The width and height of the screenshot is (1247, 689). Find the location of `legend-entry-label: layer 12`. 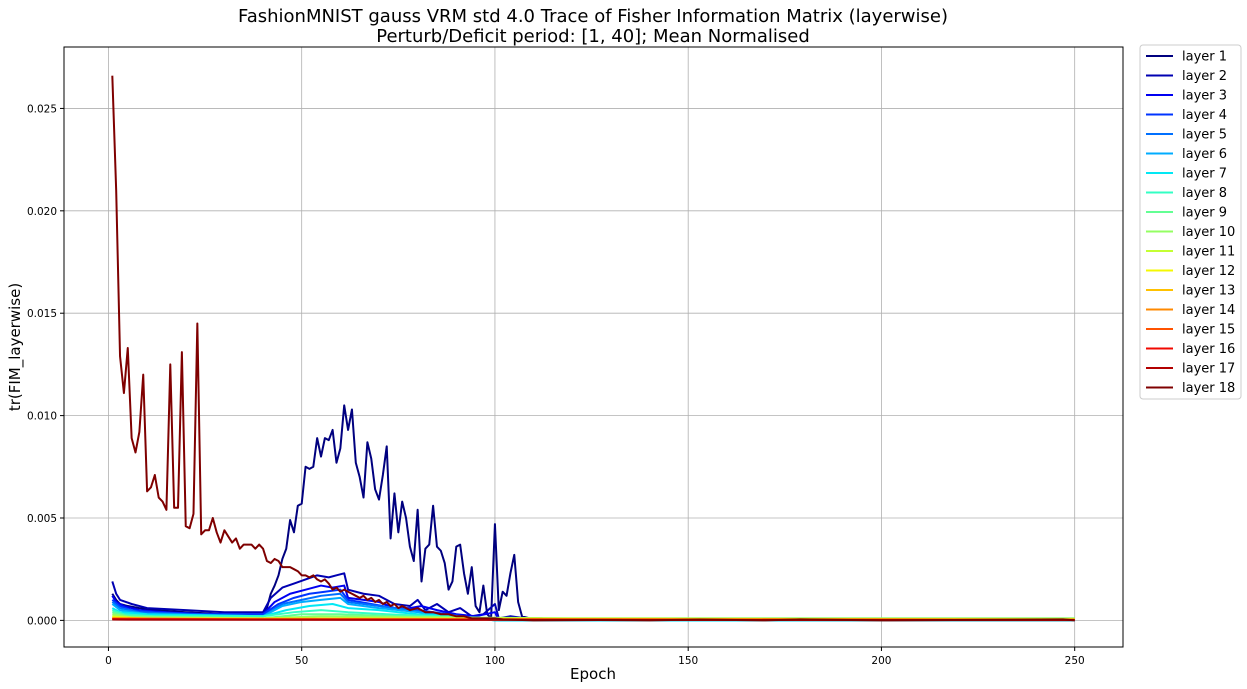

legend-entry-label: layer 12 is located at coordinates (1208, 271).